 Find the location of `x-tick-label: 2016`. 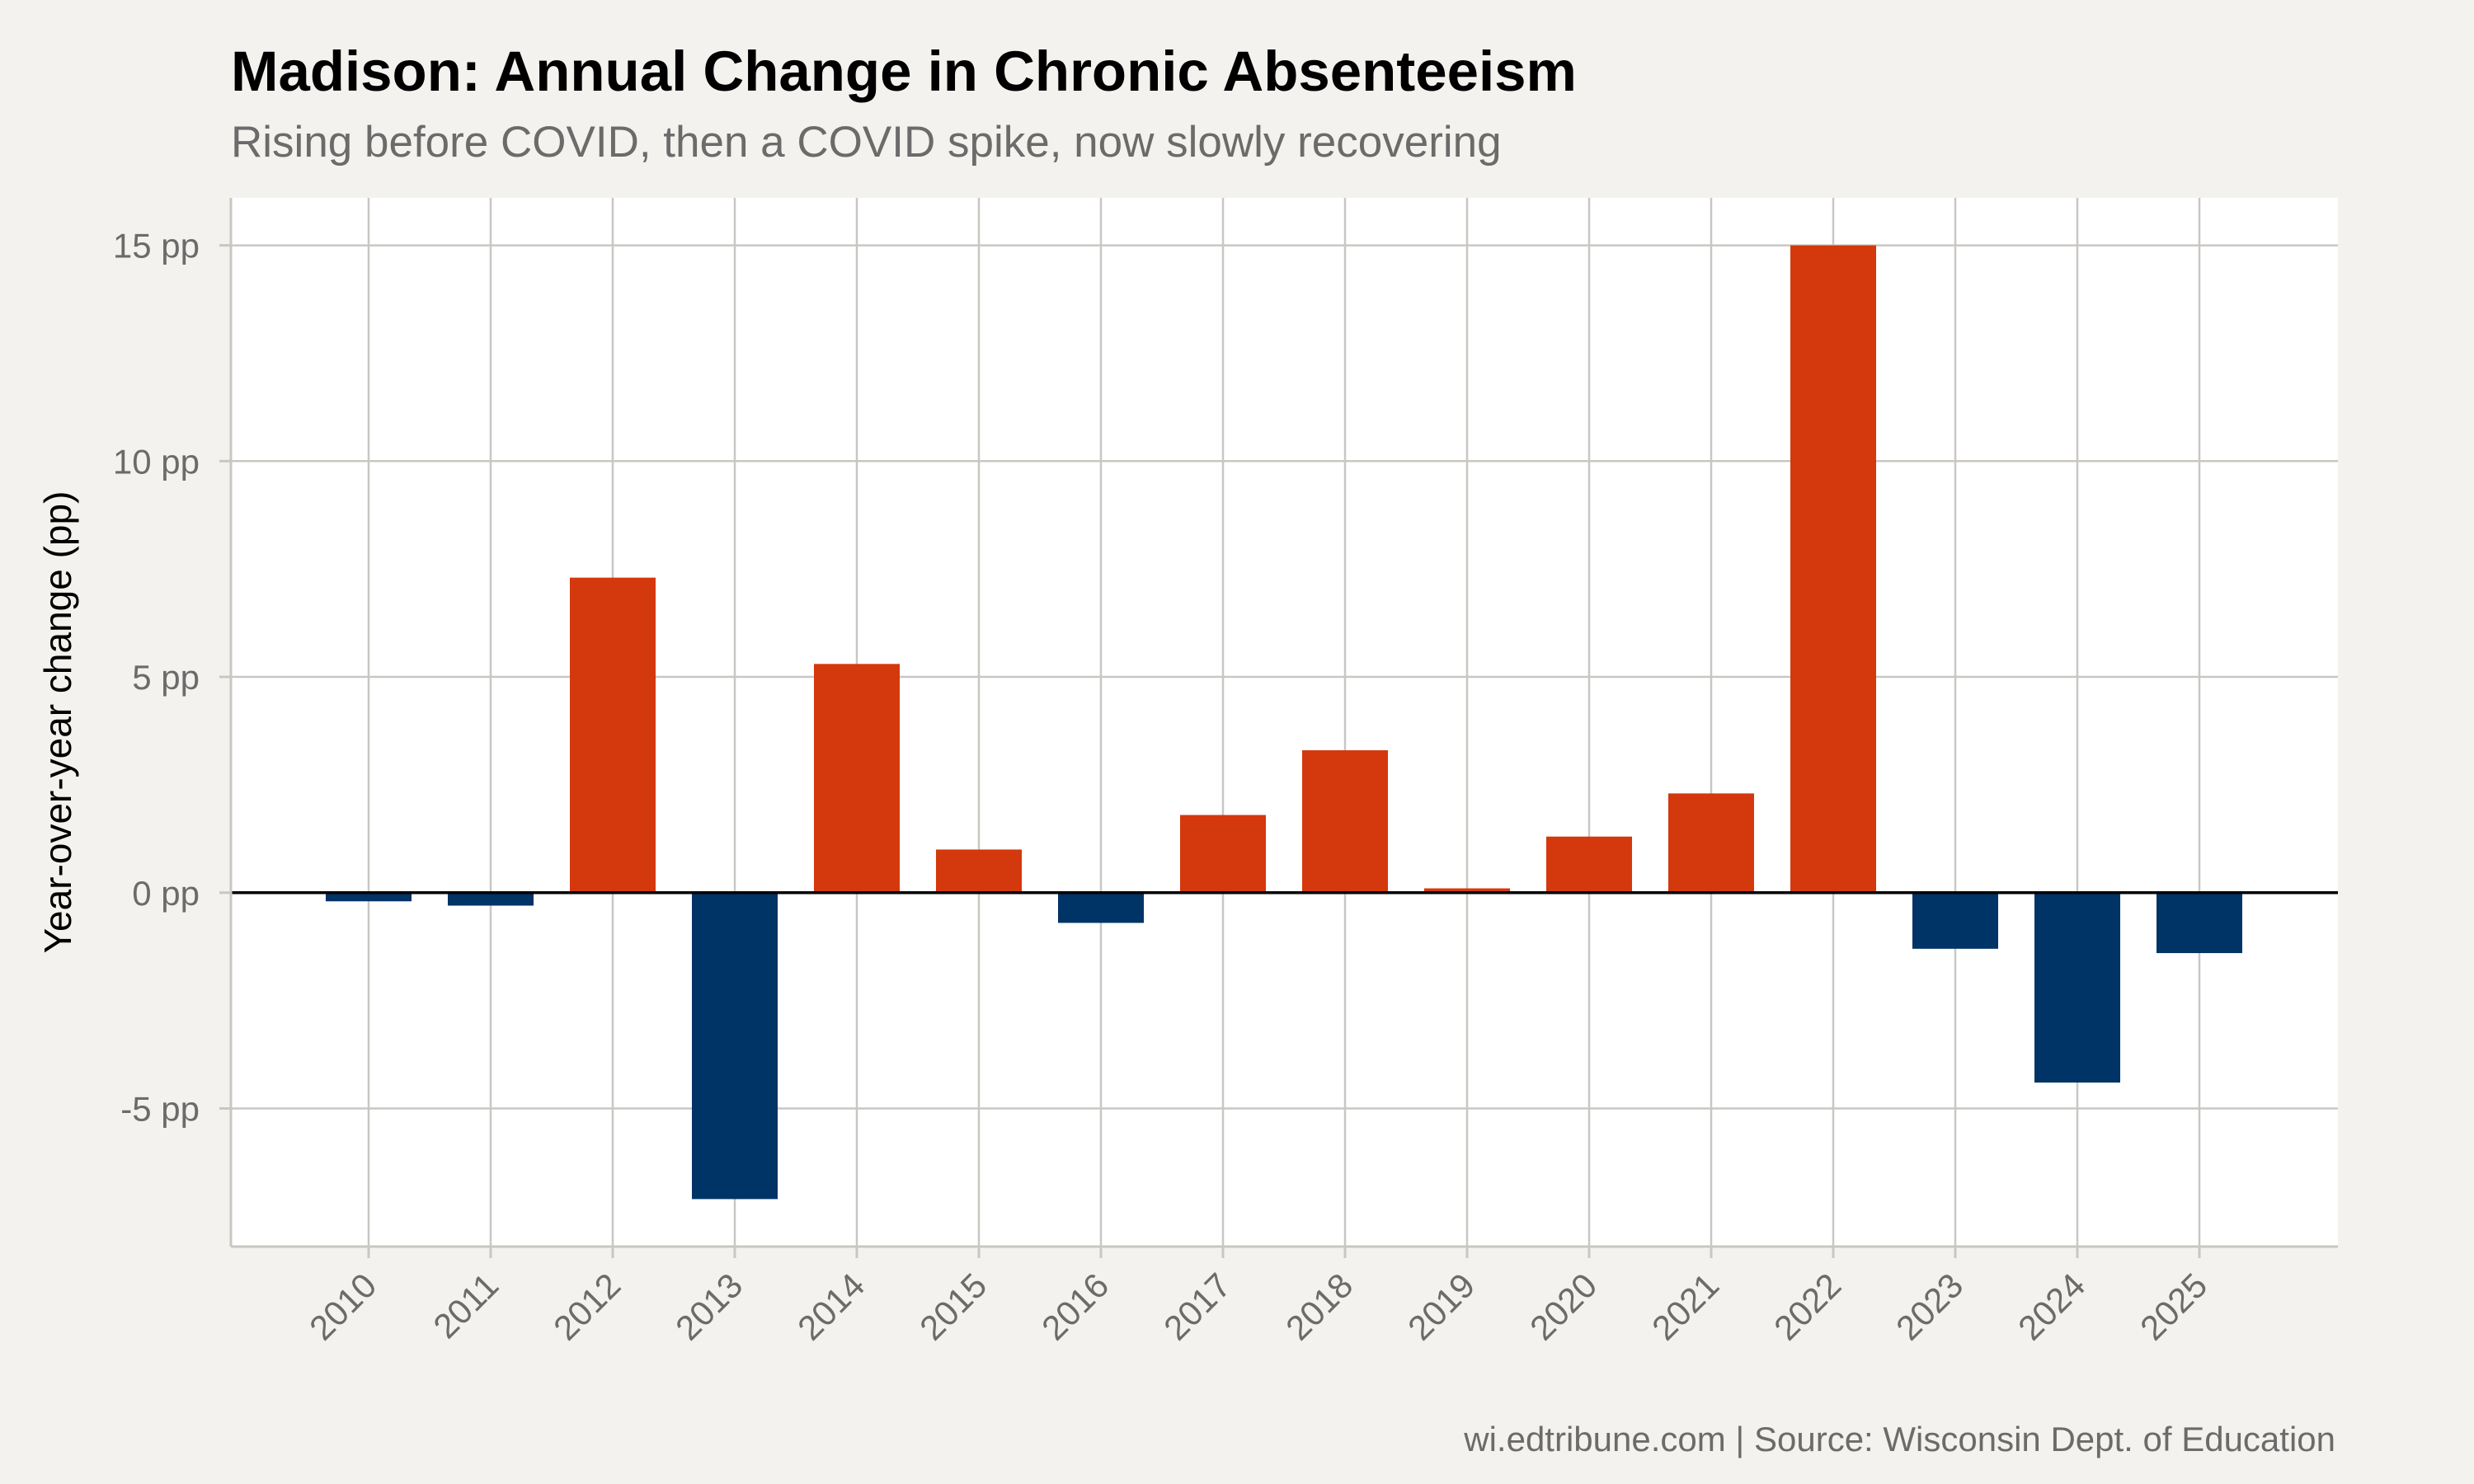

x-tick-label: 2016 is located at coordinates (1075, 1306).